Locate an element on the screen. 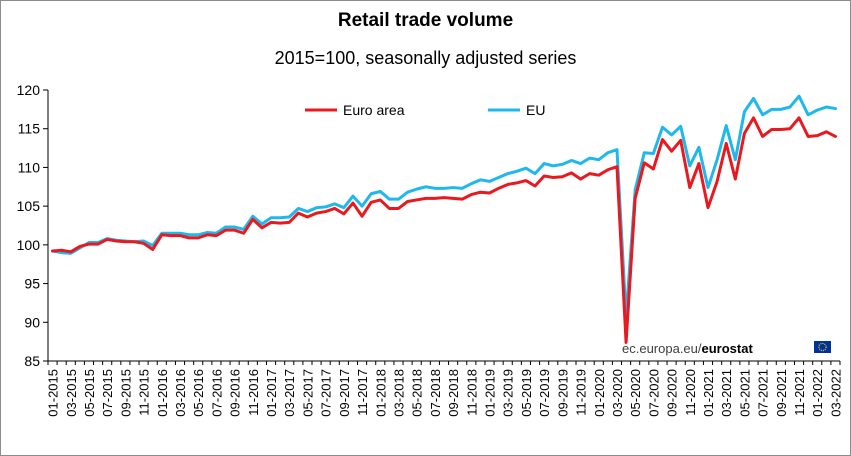  x-tick-label: 01-2017 is located at coordinates (271, 393).